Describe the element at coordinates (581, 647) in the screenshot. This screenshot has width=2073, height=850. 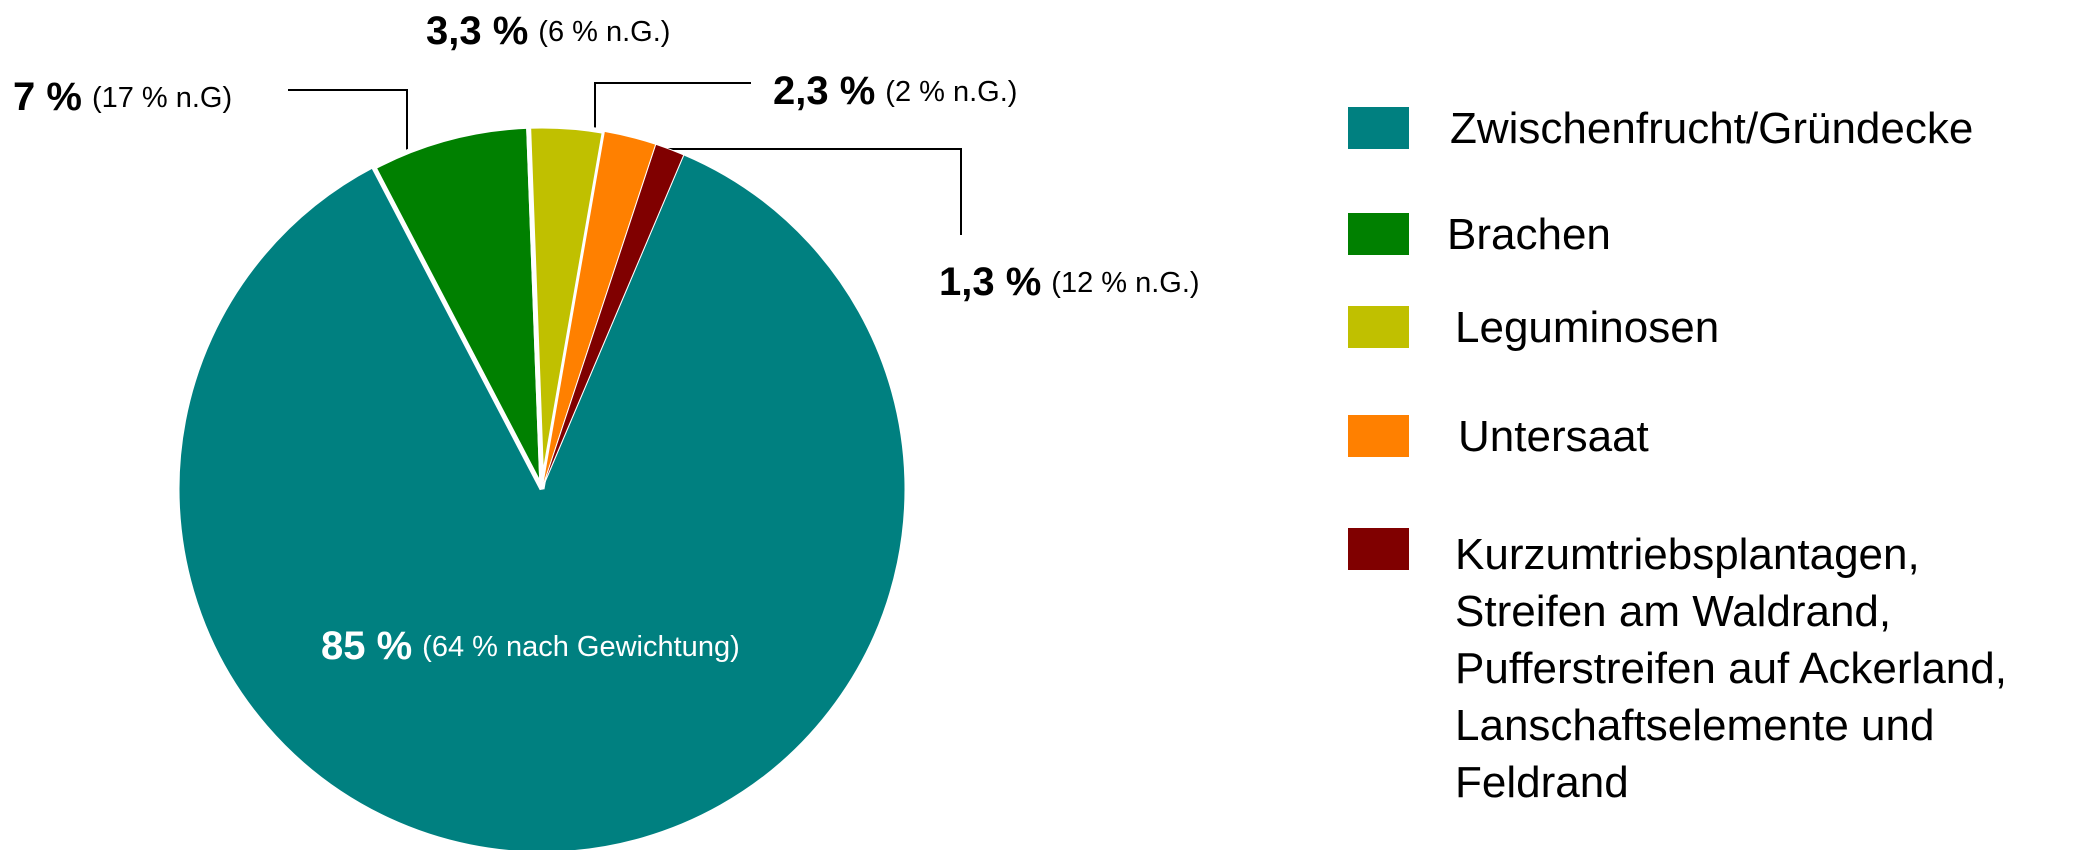
I see `weighted-label: (64 % nach Gewichtung)` at that location.